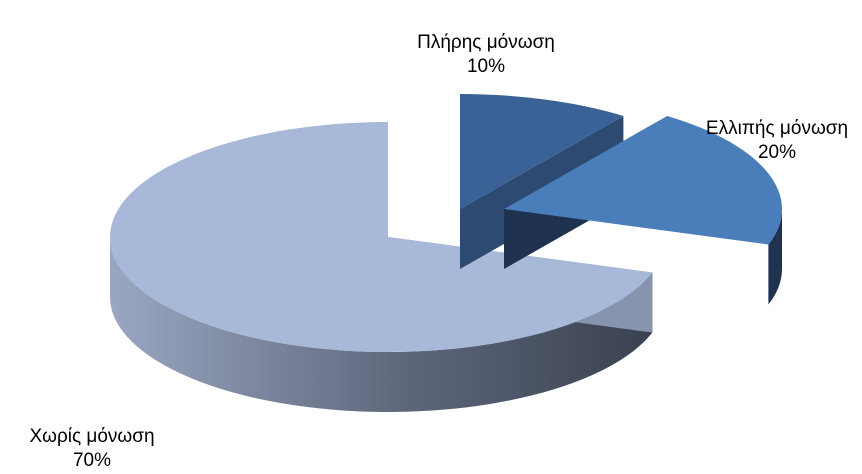 The height and width of the screenshot is (474, 862). I want to click on slice-side, so click(775, 257).